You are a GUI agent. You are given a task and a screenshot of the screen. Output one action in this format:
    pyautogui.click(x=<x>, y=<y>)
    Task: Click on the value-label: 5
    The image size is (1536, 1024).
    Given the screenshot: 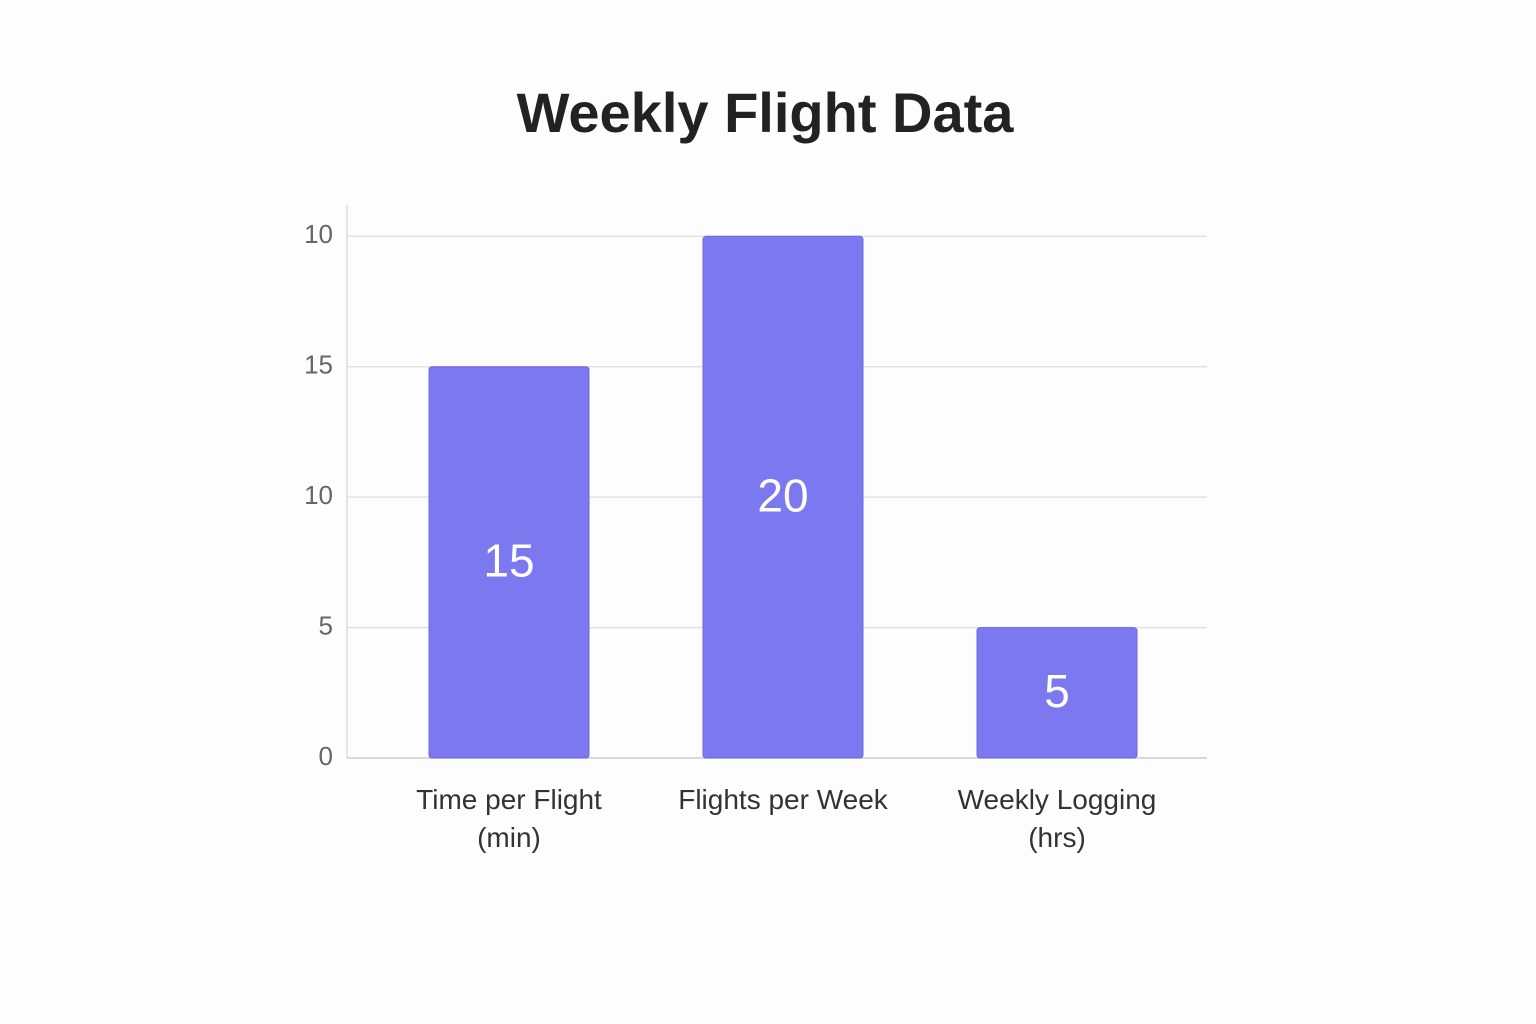 What is the action you would take?
    pyautogui.click(x=1057, y=691)
    